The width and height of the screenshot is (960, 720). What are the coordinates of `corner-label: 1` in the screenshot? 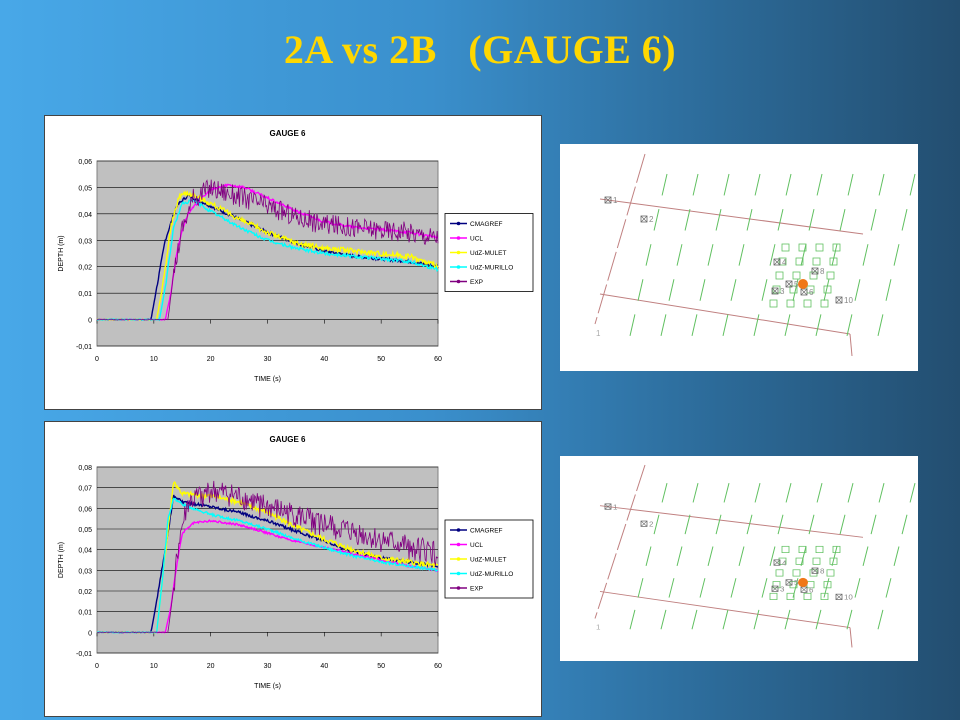 It's located at (598, 627).